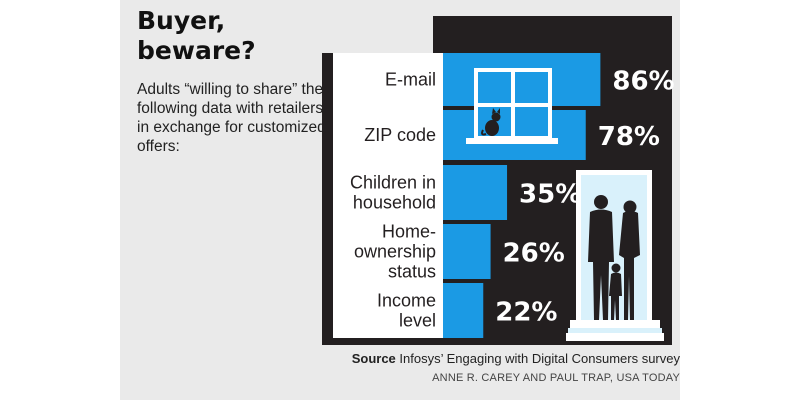  I want to click on source-label: Source, so click(373, 358).